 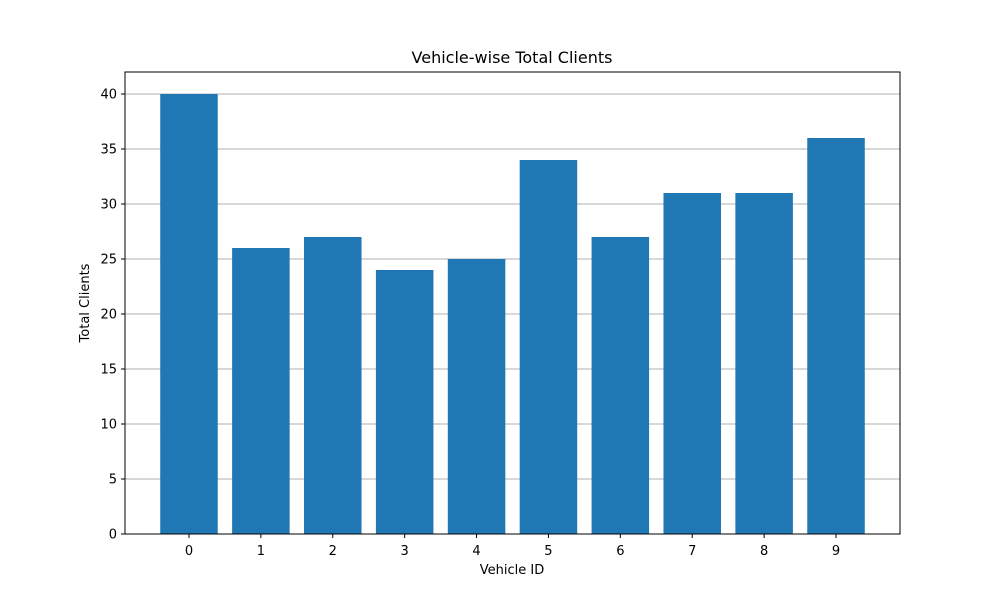 I want to click on y-tick-label: 40, so click(x=108, y=95).